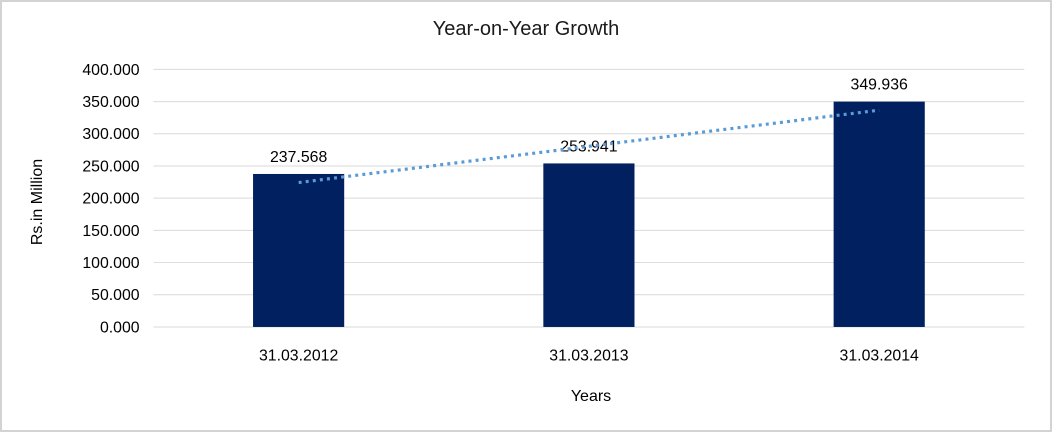 The height and width of the screenshot is (432, 1052). Describe the element at coordinates (298, 356) in the screenshot. I see `x-axis-category-label: 31.03.2012` at that location.